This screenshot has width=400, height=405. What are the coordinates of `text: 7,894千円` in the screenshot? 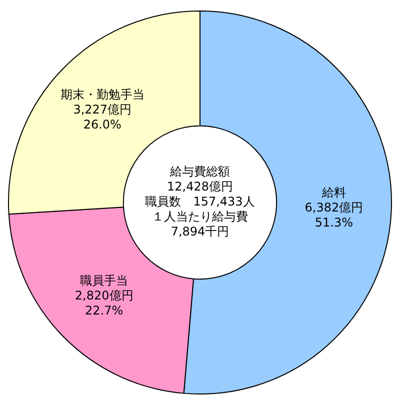 It's located at (200, 231).